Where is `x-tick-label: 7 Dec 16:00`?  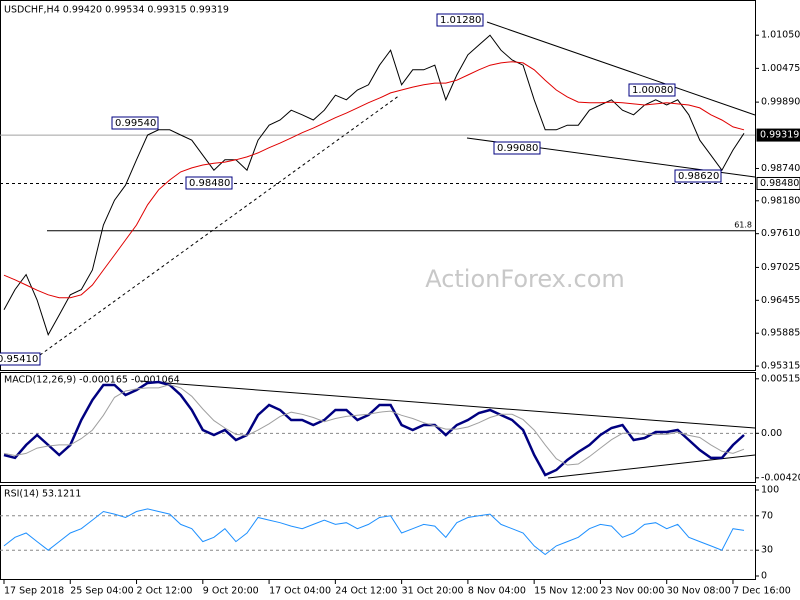 x-tick-label: 7 Dec 16:00 is located at coordinates (762, 591).